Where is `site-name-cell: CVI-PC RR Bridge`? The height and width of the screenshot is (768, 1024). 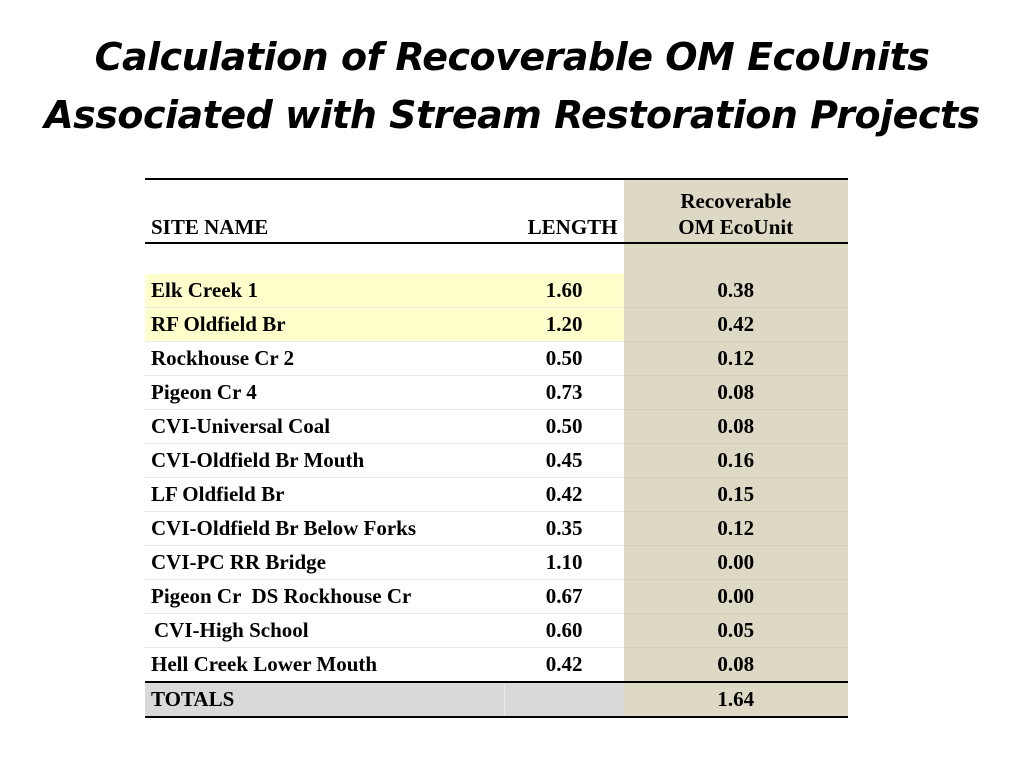
site-name-cell: CVI-PC RR Bridge is located at coordinates (325, 562).